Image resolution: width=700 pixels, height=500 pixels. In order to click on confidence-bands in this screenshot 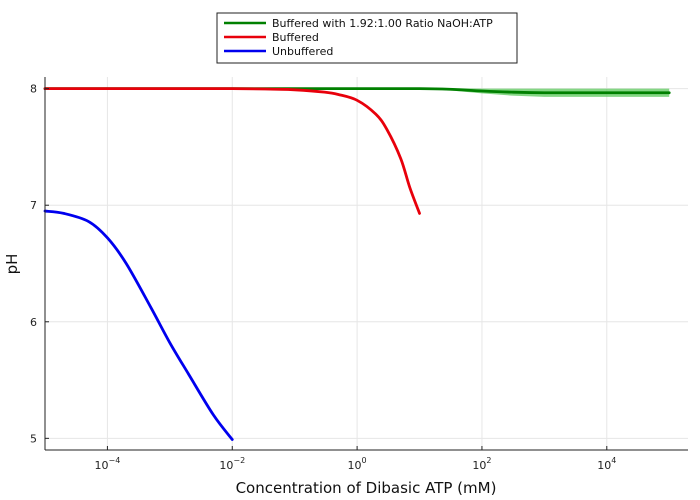, I will do `click(357, 92)`.